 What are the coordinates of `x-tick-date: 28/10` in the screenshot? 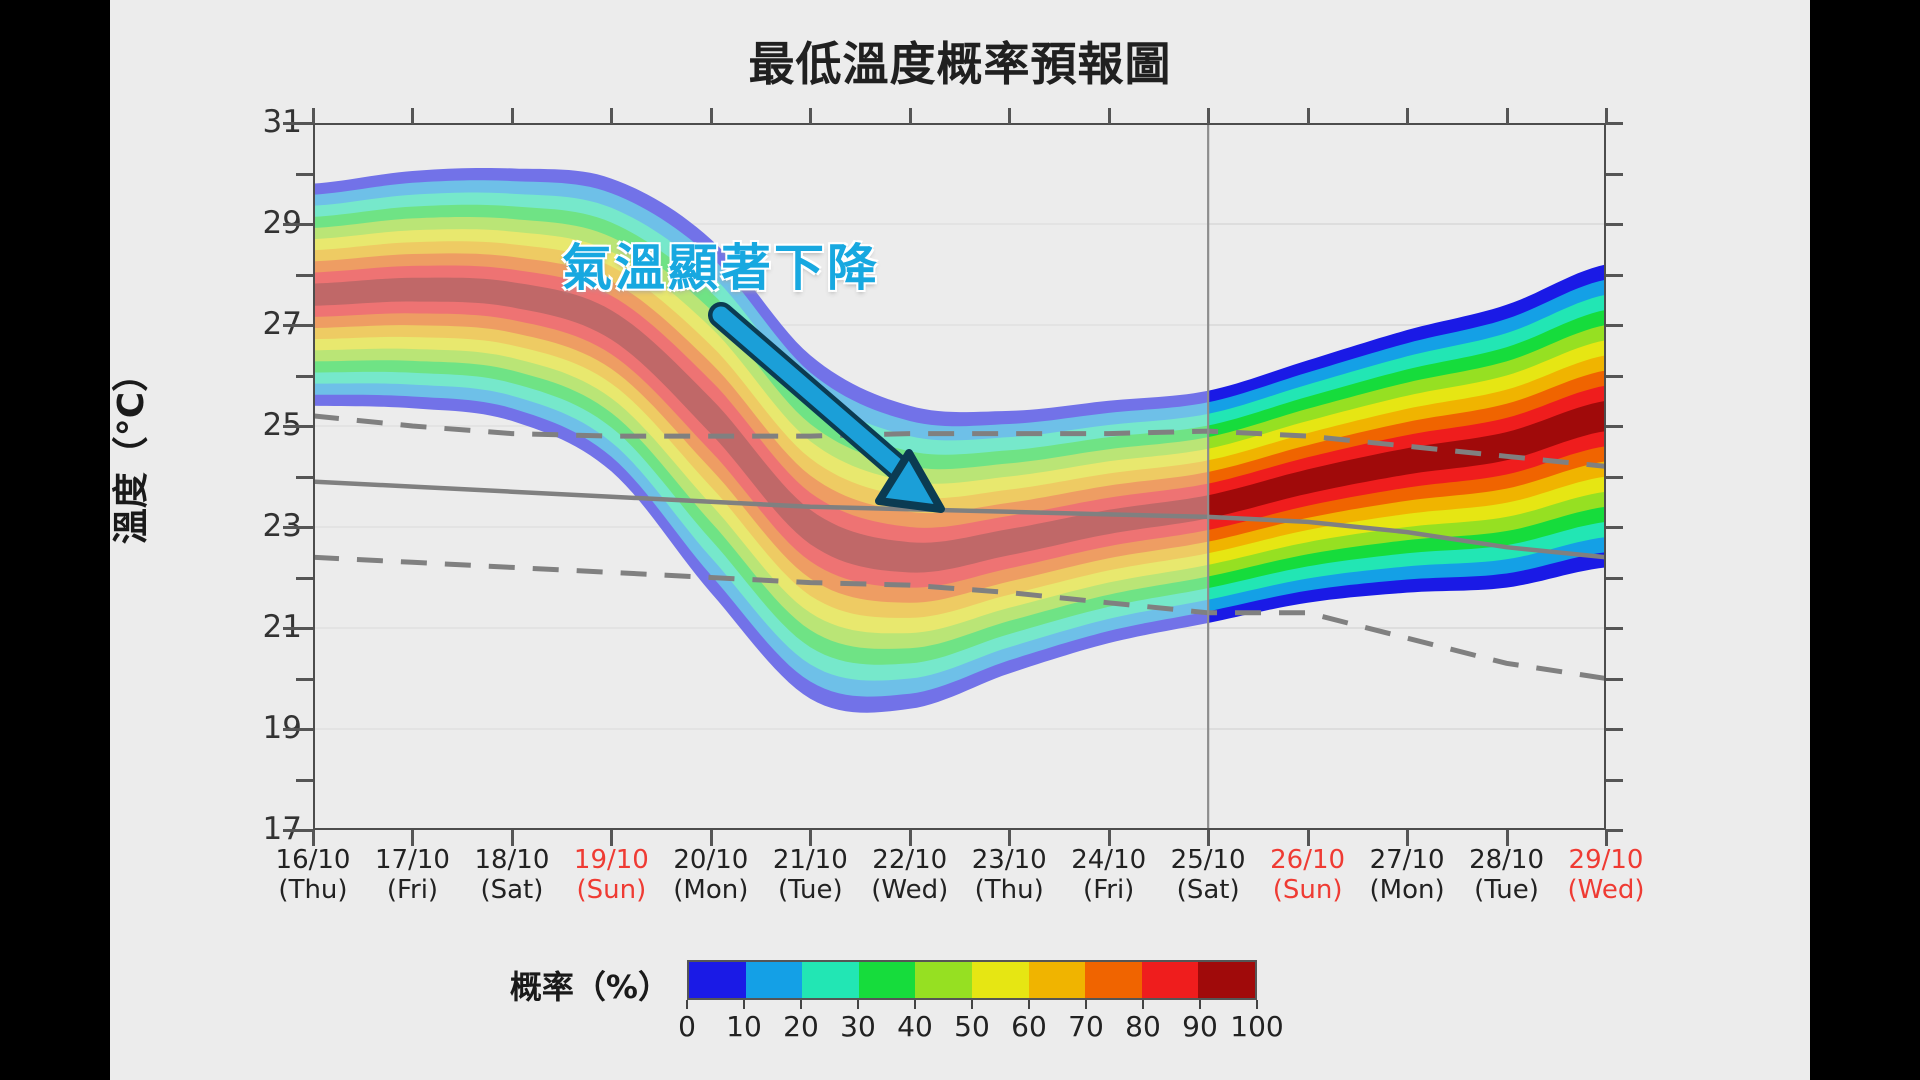 It's located at (1506, 860).